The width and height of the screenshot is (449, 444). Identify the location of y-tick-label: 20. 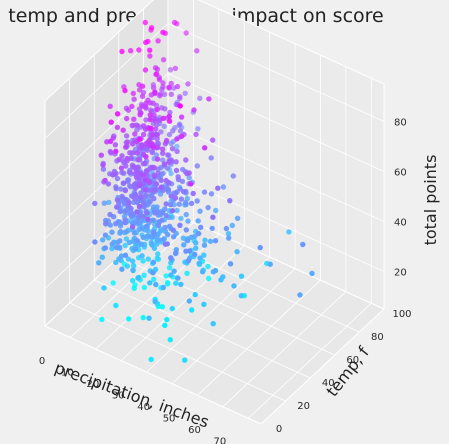
(303, 406).